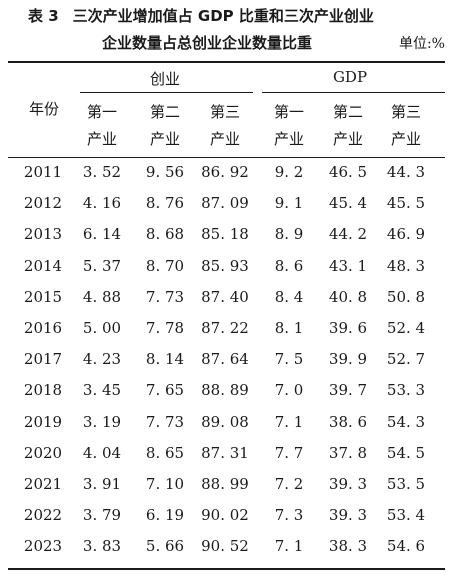 The image size is (453, 575). I want to click on table-cell: 88. 89, so click(225, 390).